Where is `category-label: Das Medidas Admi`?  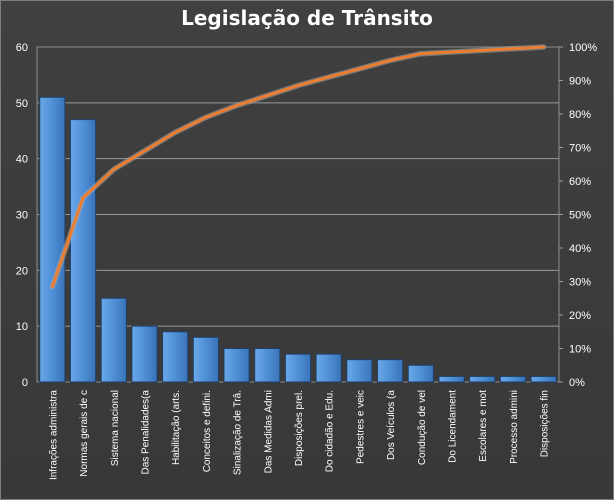
category-label: Das Medidas Admi is located at coordinates (268, 431).